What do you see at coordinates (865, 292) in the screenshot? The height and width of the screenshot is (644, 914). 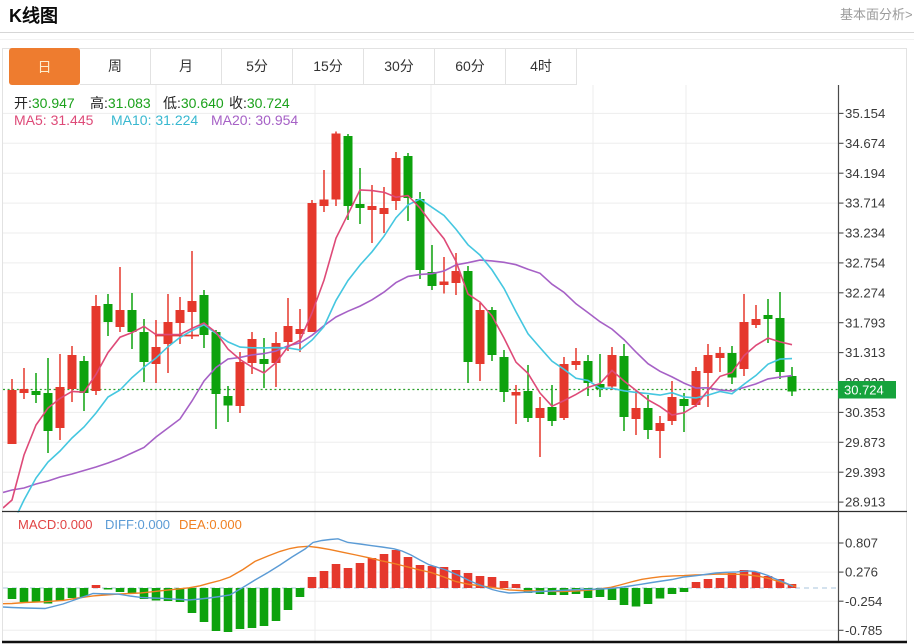 I see `svg-text: 32.274` at bounding box center [865, 292].